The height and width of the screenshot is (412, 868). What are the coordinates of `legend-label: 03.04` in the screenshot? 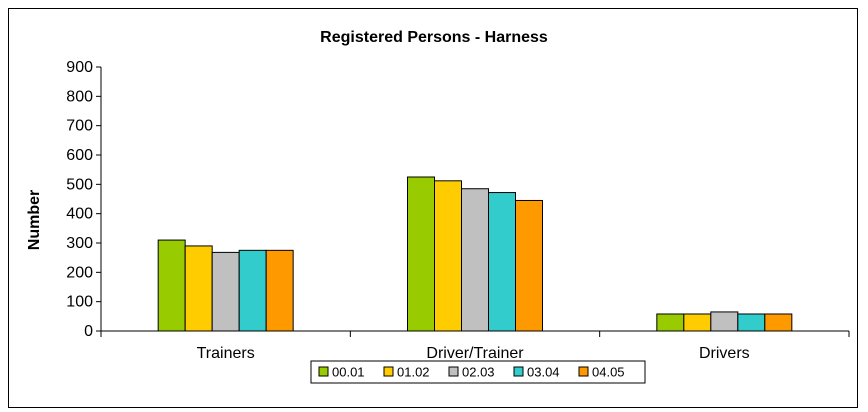 It's located at (543, 372).